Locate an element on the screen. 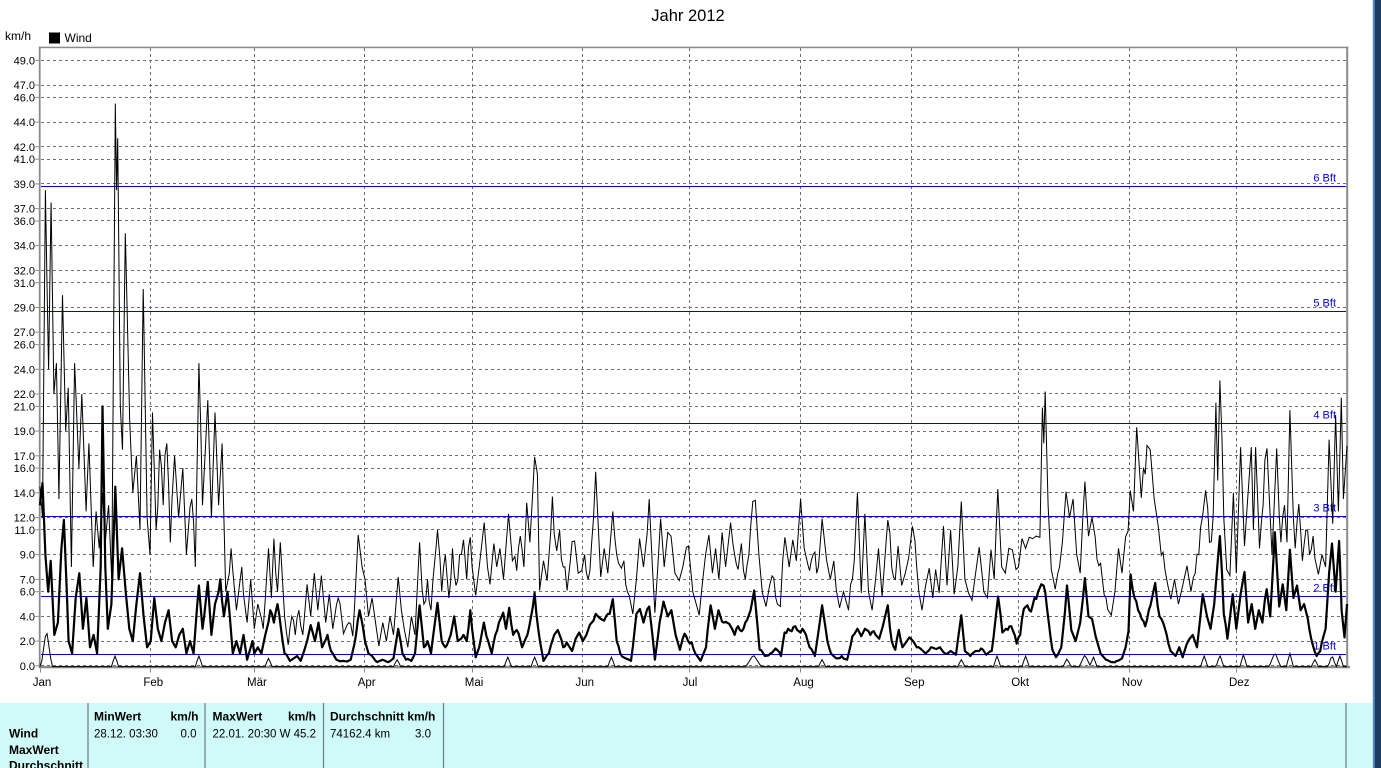 Image resolution: width=1381 pixels, height=768 pixels. svg-text: 3 Bft is located at coordinates (1324, 509).